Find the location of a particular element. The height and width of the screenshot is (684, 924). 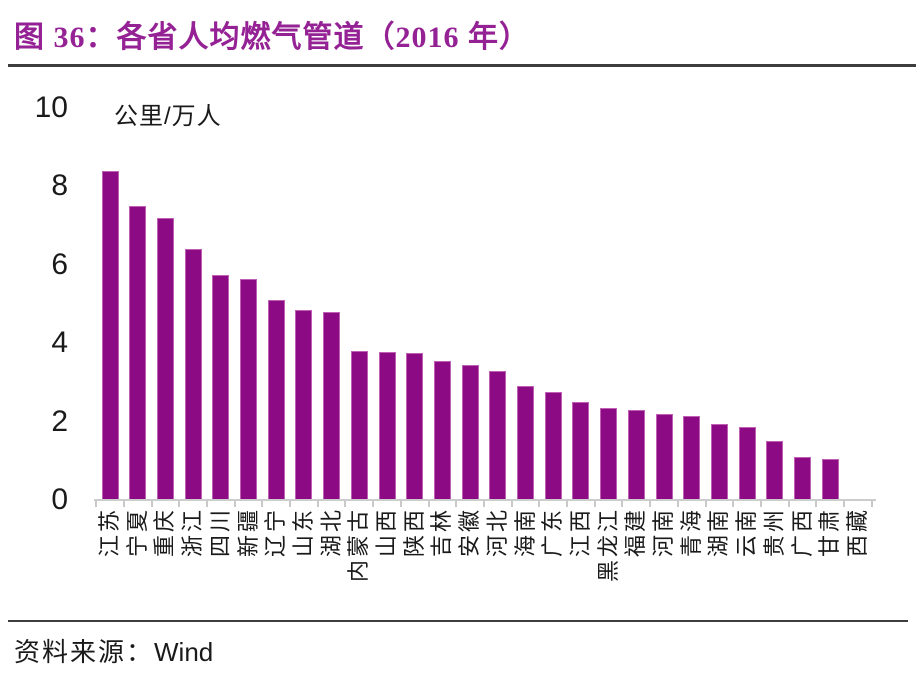

figure-title: 图 36：各省人均燃气管道（2016 年） is located at coordinates (272, 37).